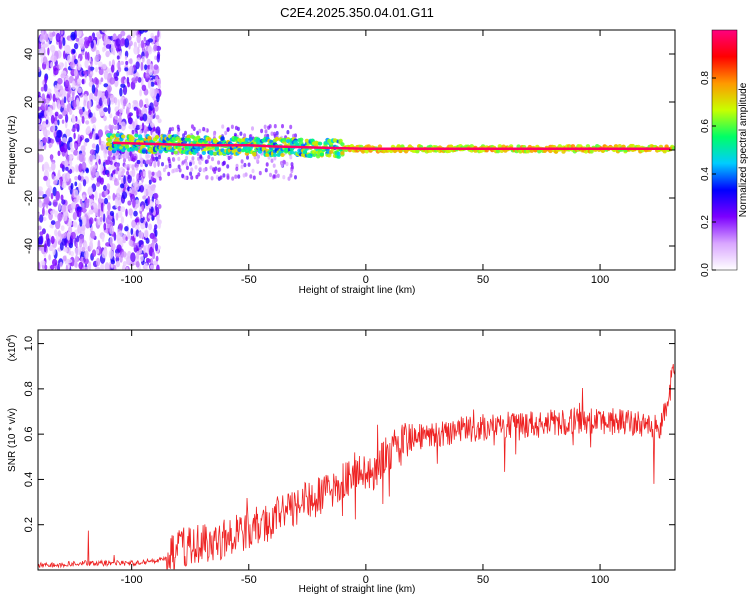 This screenshot has height=600, width=750. What do you see at coordinates (29, 54) in the screenshot?
I see `y-tick-label: 40` at bounding box center [29, 54].